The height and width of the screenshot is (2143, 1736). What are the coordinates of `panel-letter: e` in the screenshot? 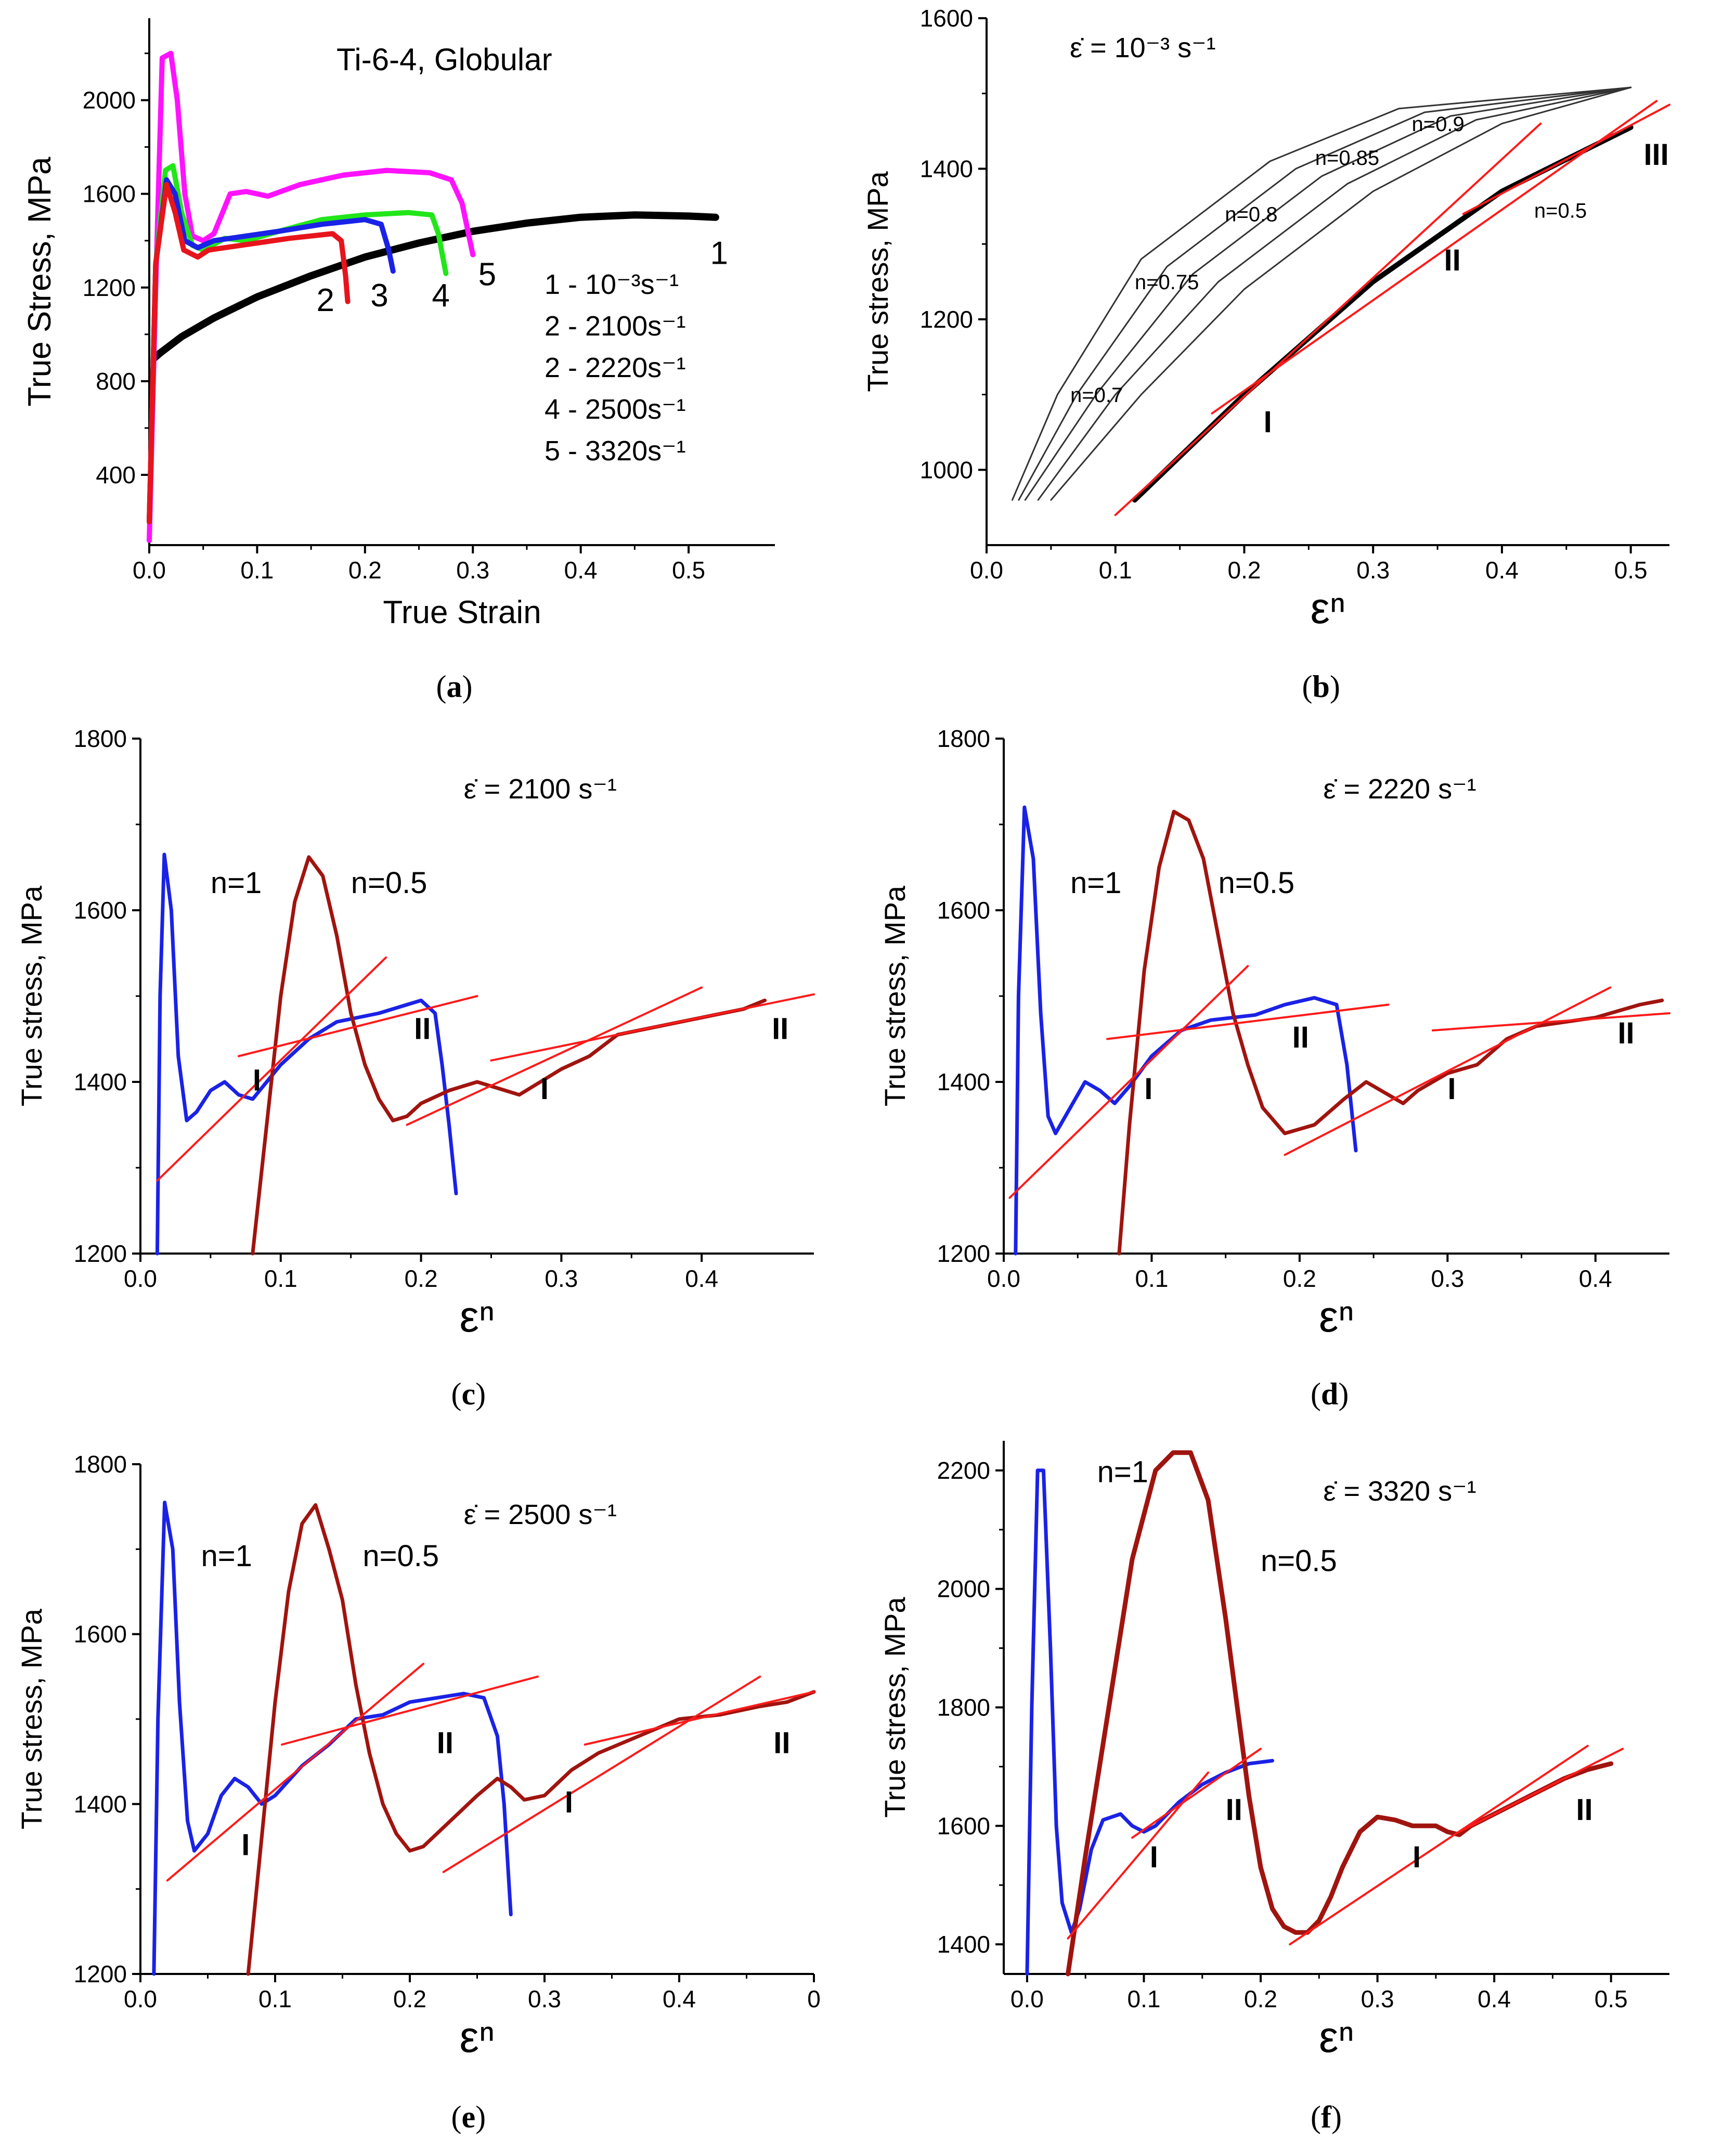 It's located at (468, 2117).